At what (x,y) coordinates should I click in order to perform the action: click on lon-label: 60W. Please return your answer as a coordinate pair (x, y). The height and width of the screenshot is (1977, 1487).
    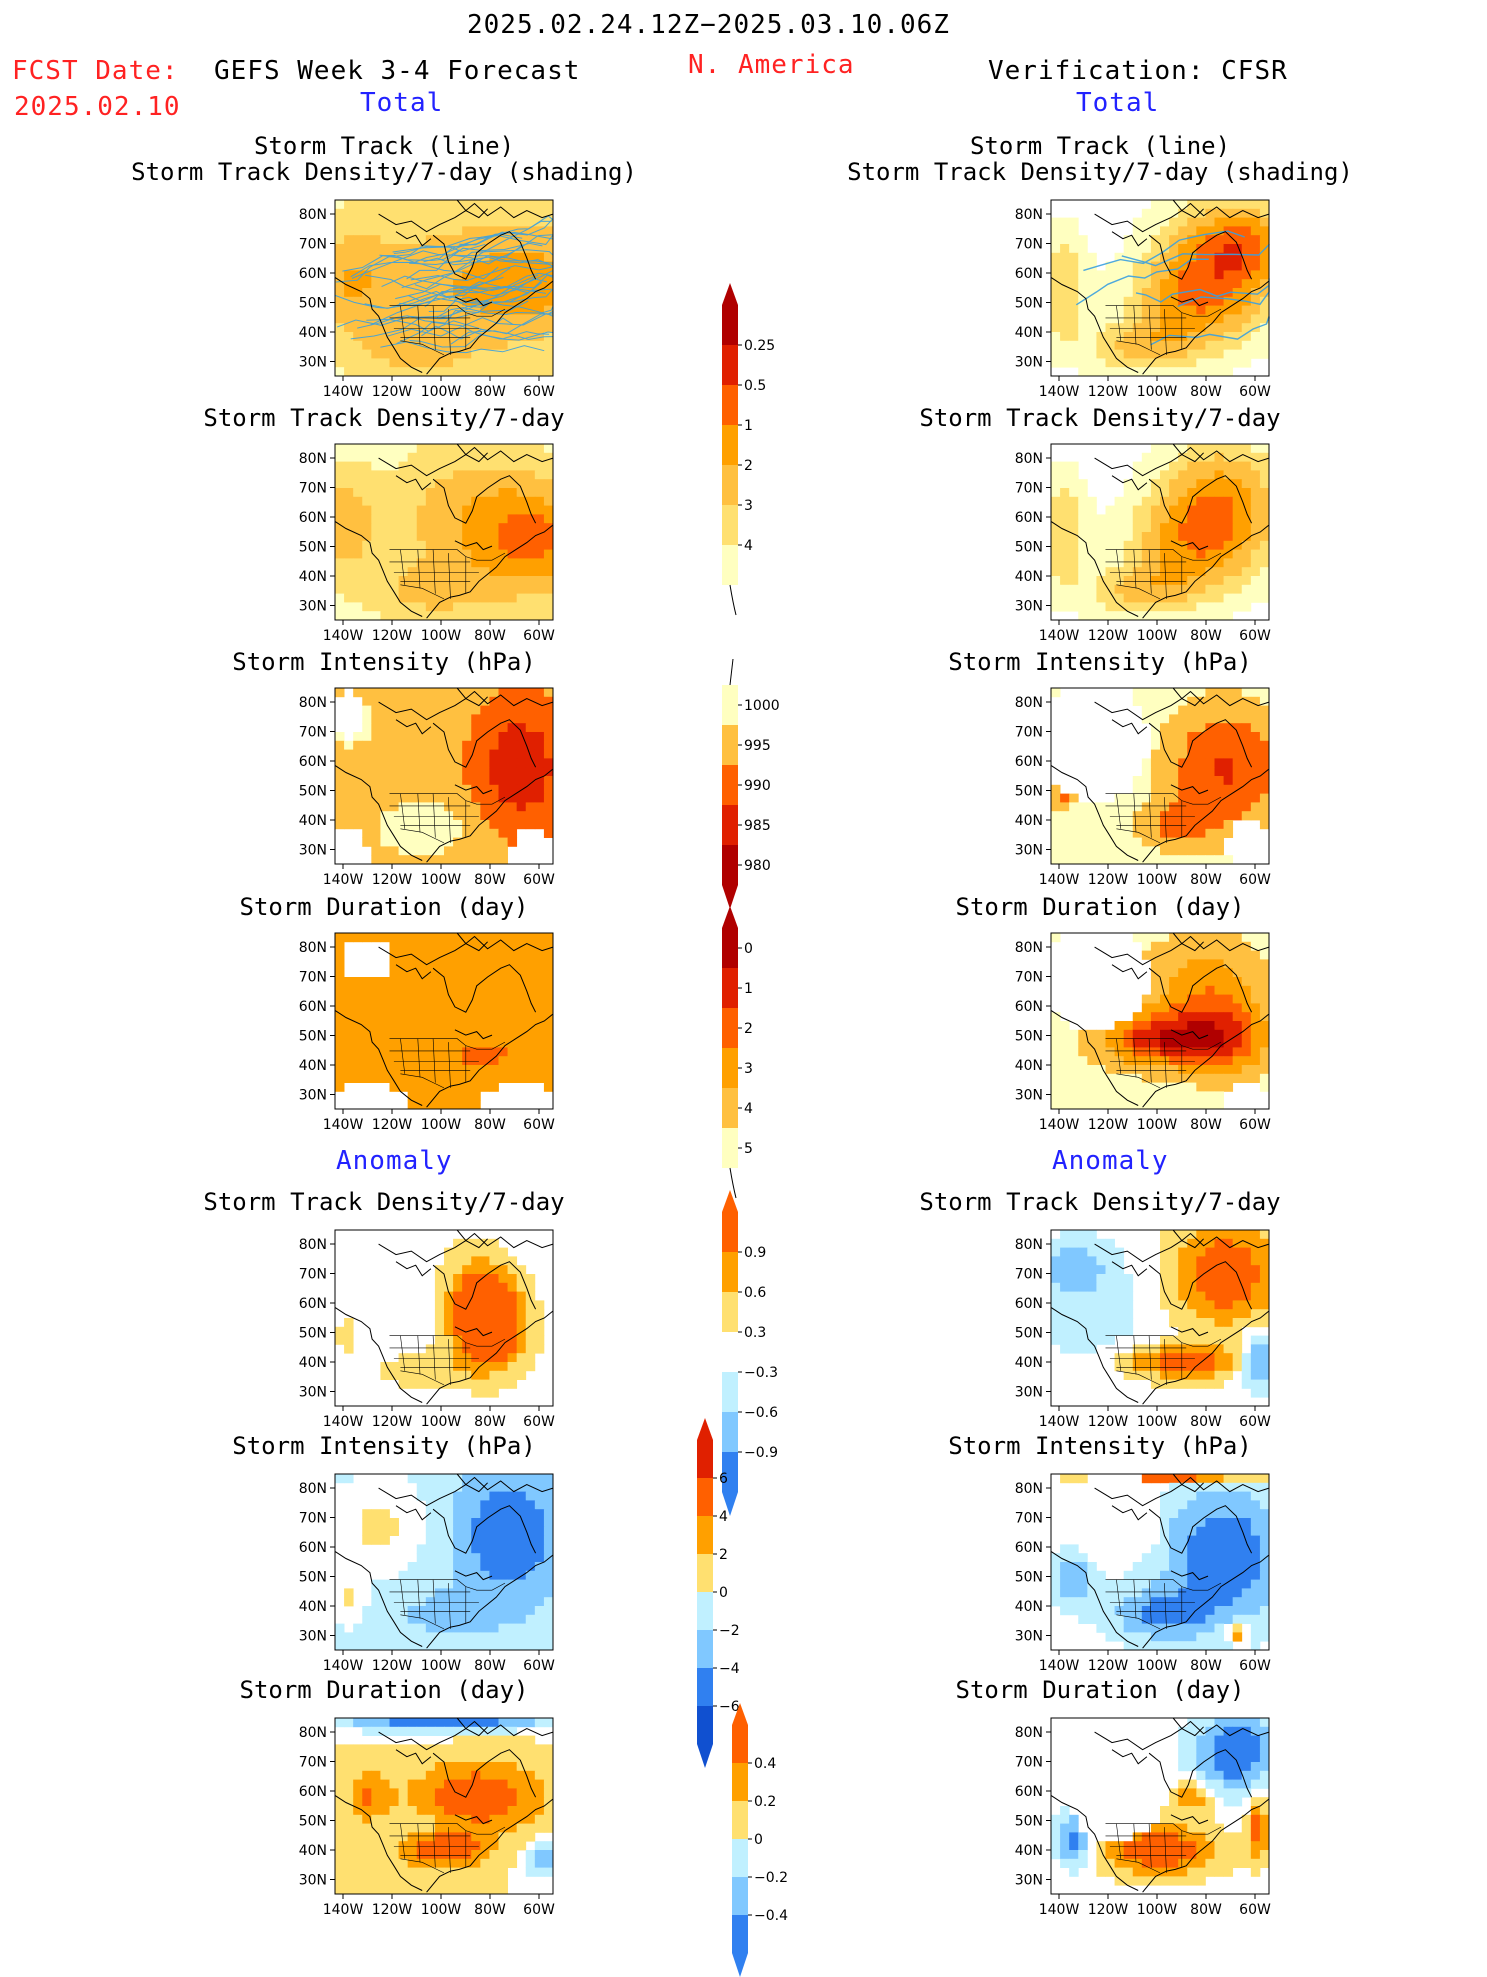
    Looking at the image, I should click on (1255, 636).